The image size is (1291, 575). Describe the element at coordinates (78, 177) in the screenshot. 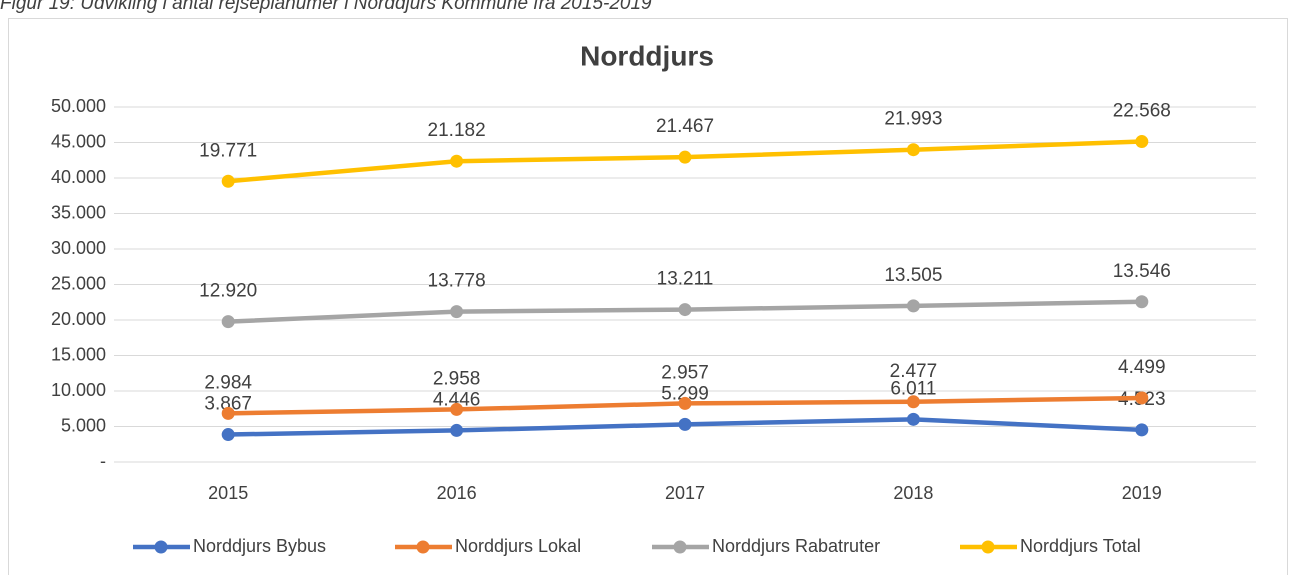

I see `y-tick-label: 40.000` at that location.